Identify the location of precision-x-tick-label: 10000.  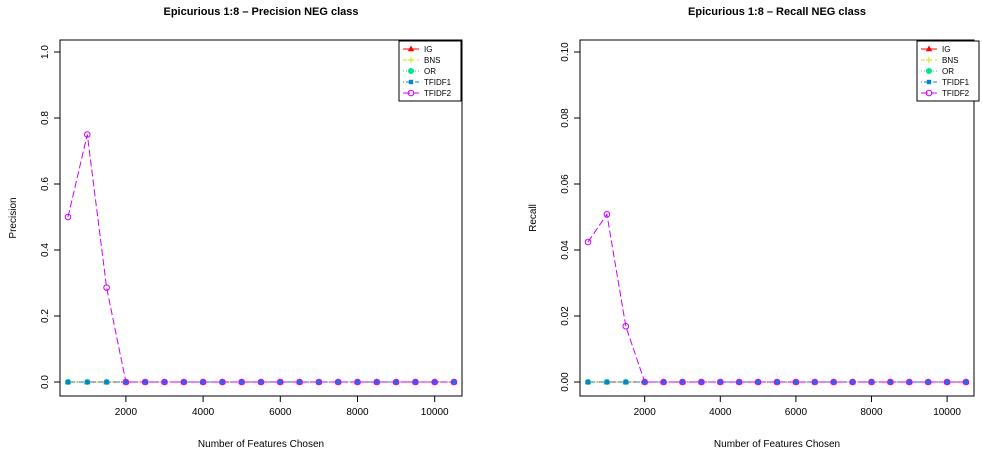
(435, 412).